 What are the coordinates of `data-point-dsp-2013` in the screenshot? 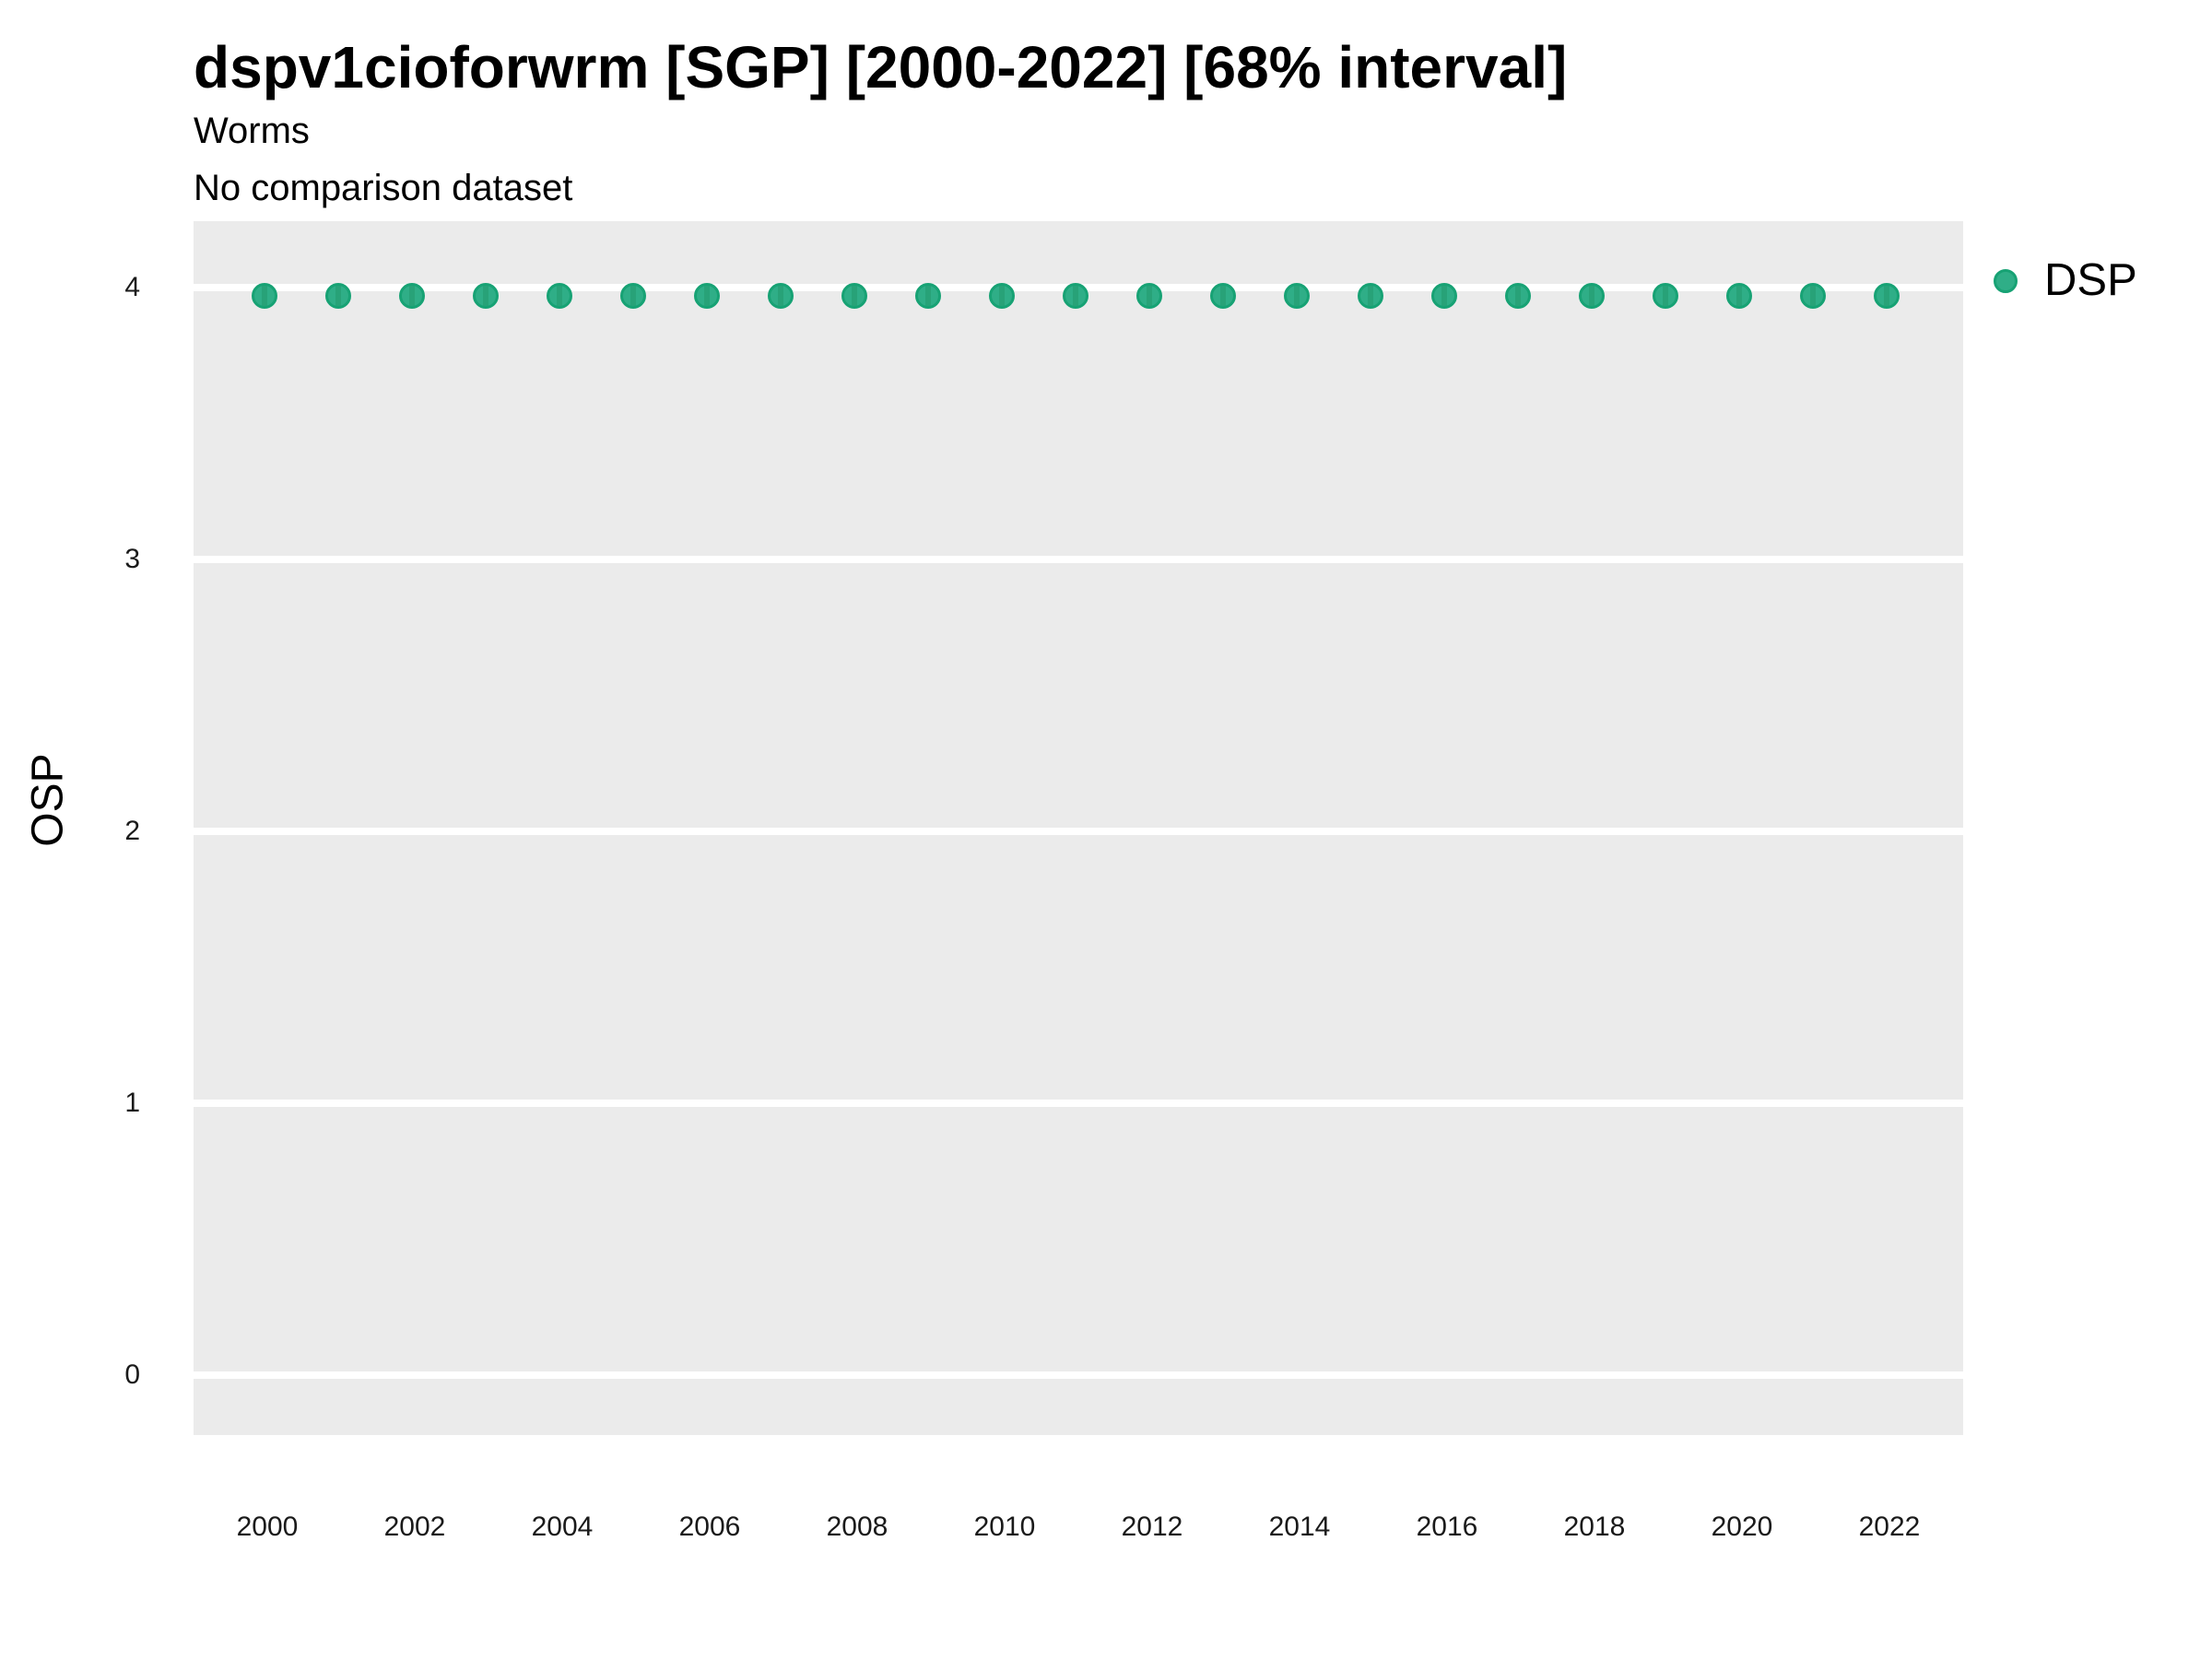 It's located at (1223, 295).